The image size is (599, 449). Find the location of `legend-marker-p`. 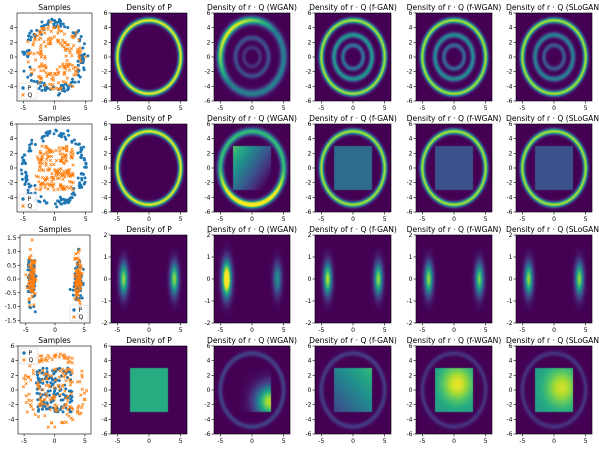

legend-marker-p is located at coordinates (23, 199).